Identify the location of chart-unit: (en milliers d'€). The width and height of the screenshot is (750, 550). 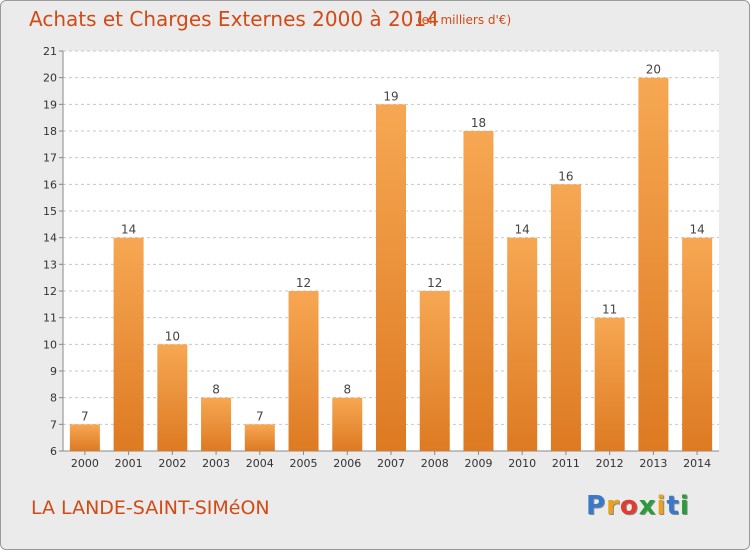
(464, 20).